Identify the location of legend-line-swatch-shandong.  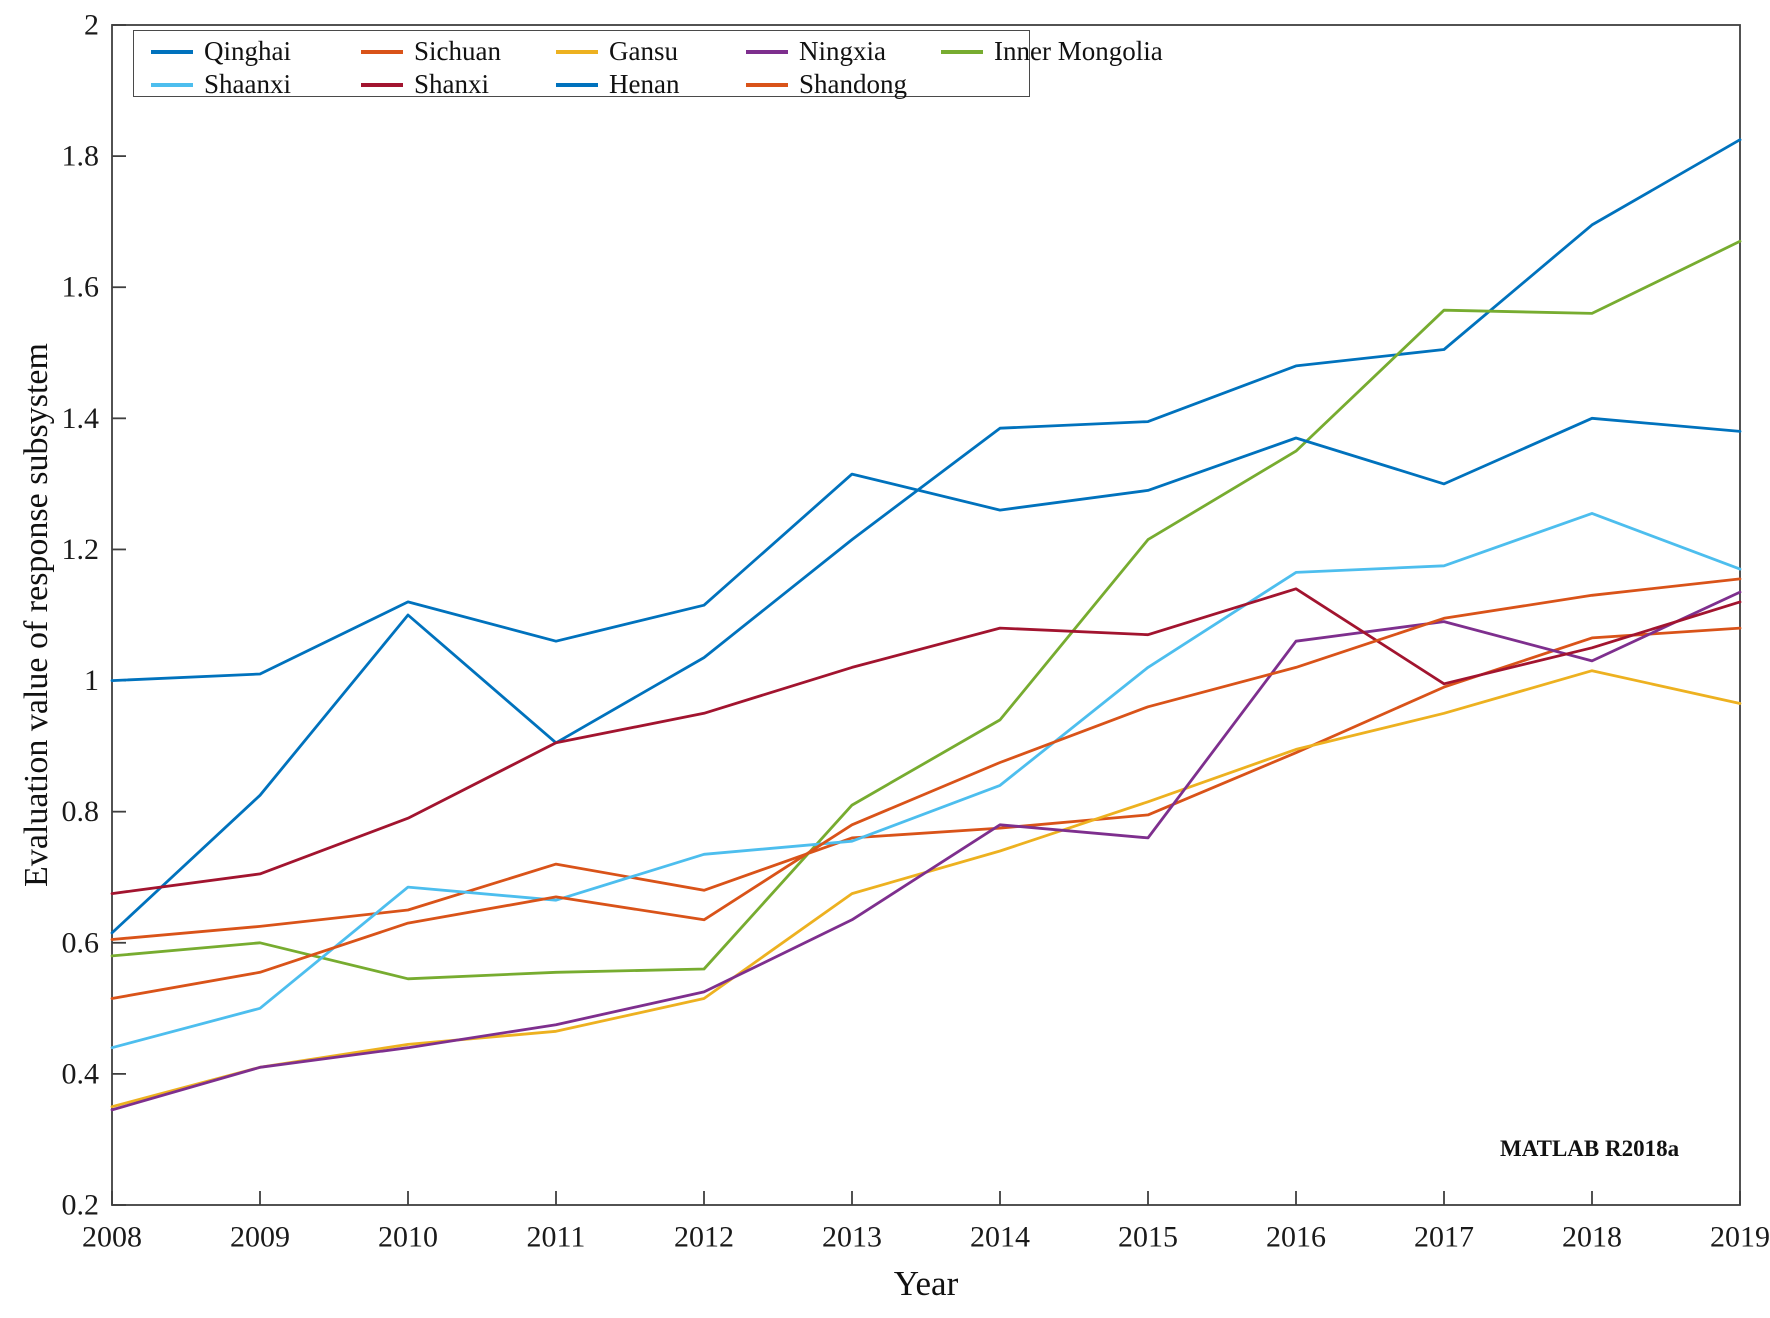
(767, 84).